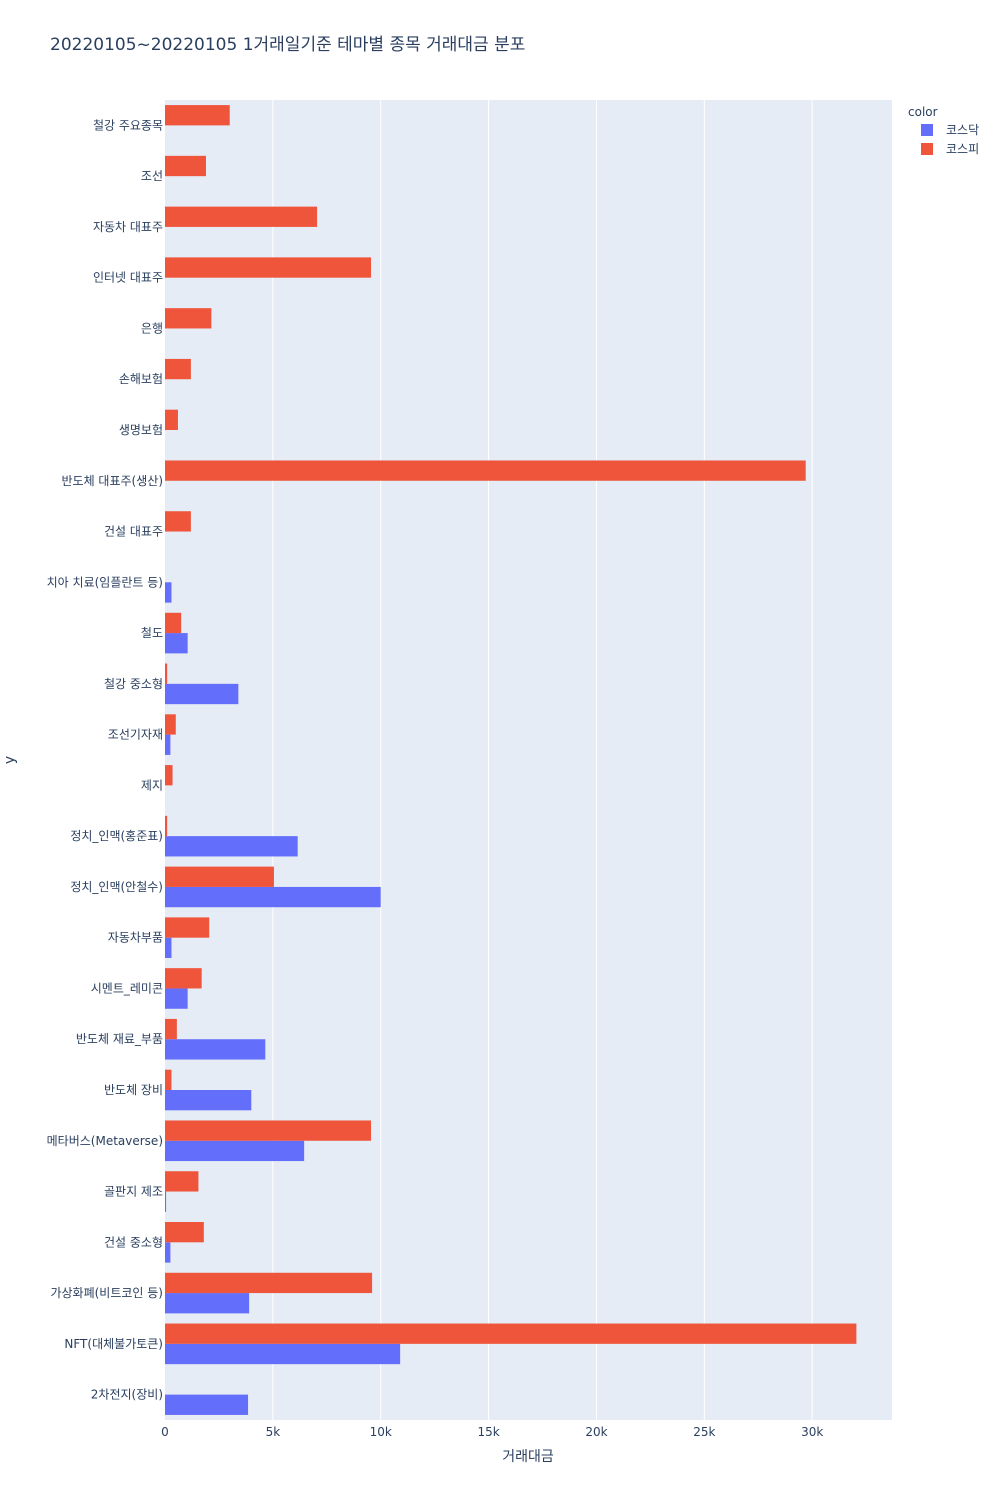 The height and width of the screenshot is (1500, 1000). What do you see at coordinates (135, 938) in the screenshot?
I see `y-tick-label: 자동차부품` at bounding box center [135, 938].